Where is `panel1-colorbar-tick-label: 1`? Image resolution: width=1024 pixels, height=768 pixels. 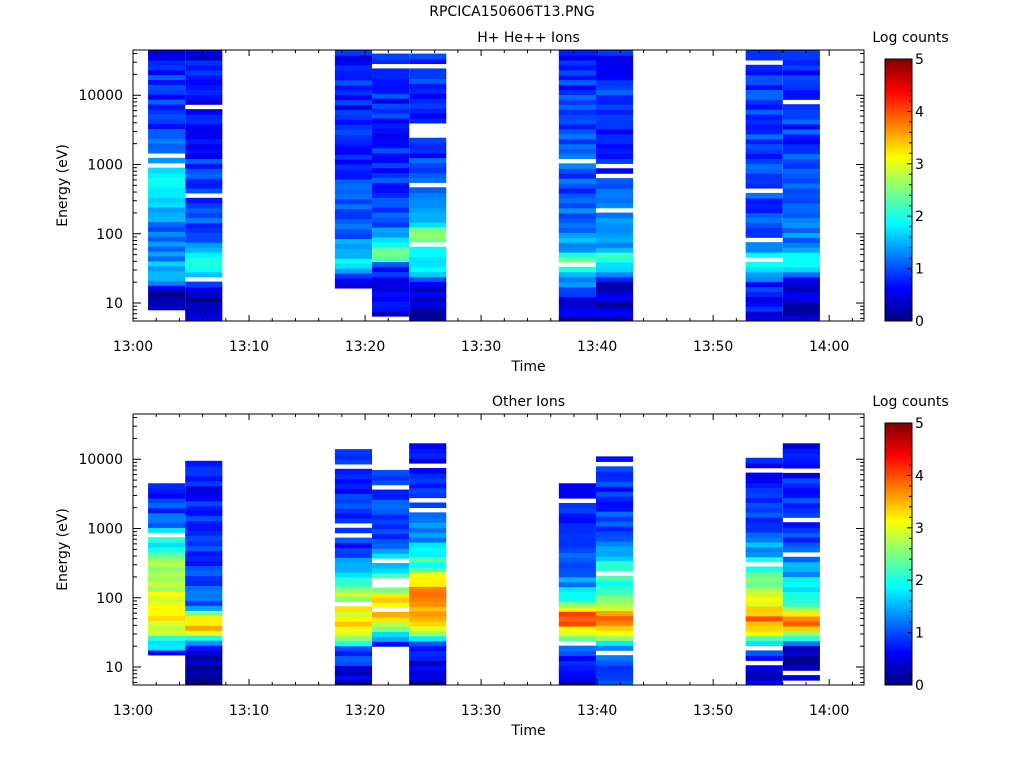 panel1-colorbar-tick-label: 1 is located at coordinates (919, 270).